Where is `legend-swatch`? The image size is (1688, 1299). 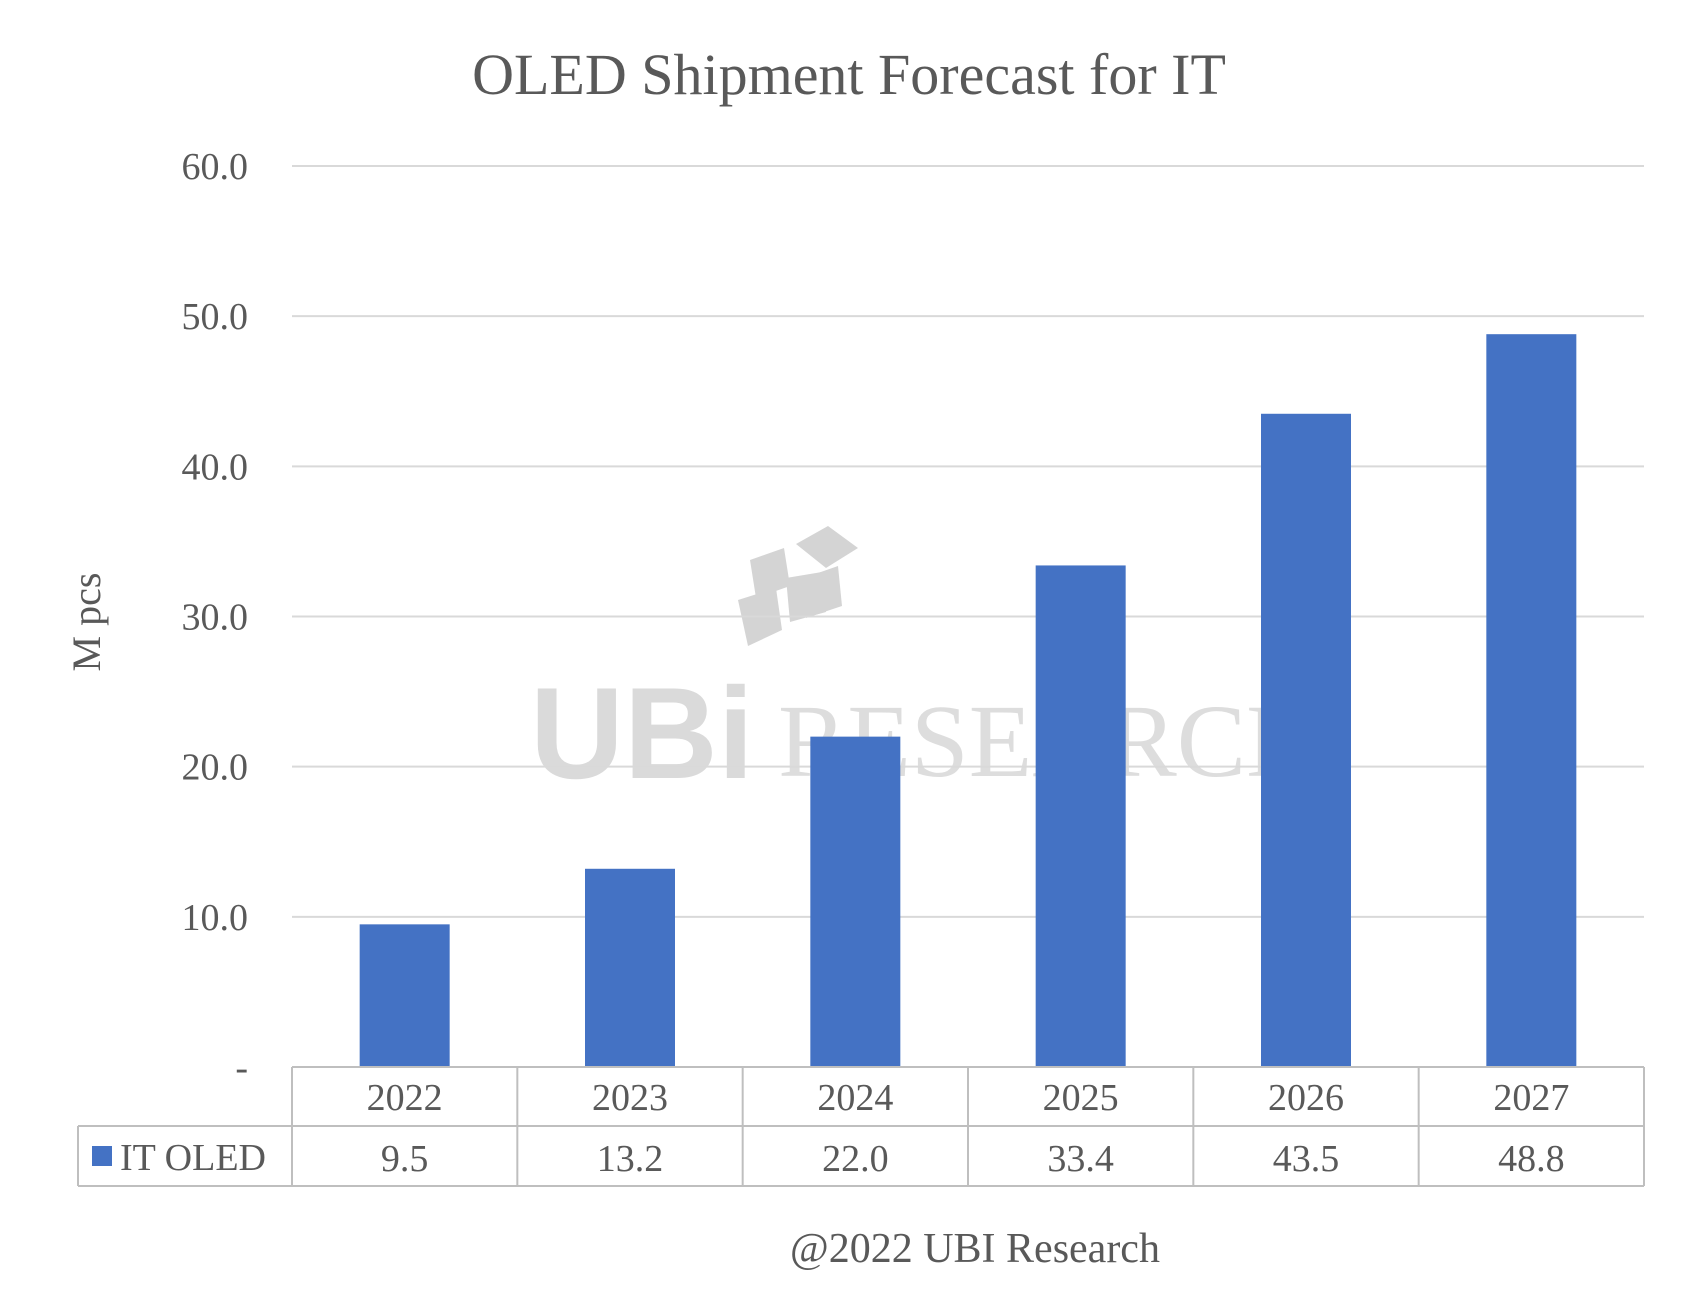 legend-swatch is located at coordinates (102, 1156).